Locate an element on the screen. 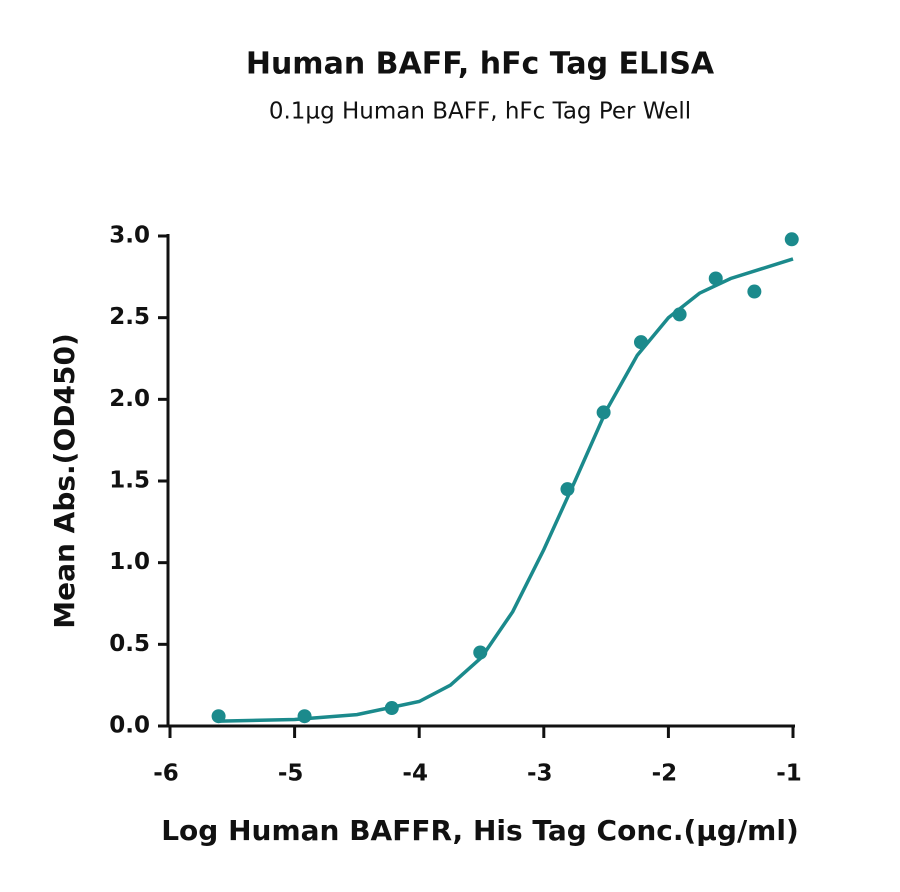  y-tick-label: 0.0 is located at coordinates (129, 726).